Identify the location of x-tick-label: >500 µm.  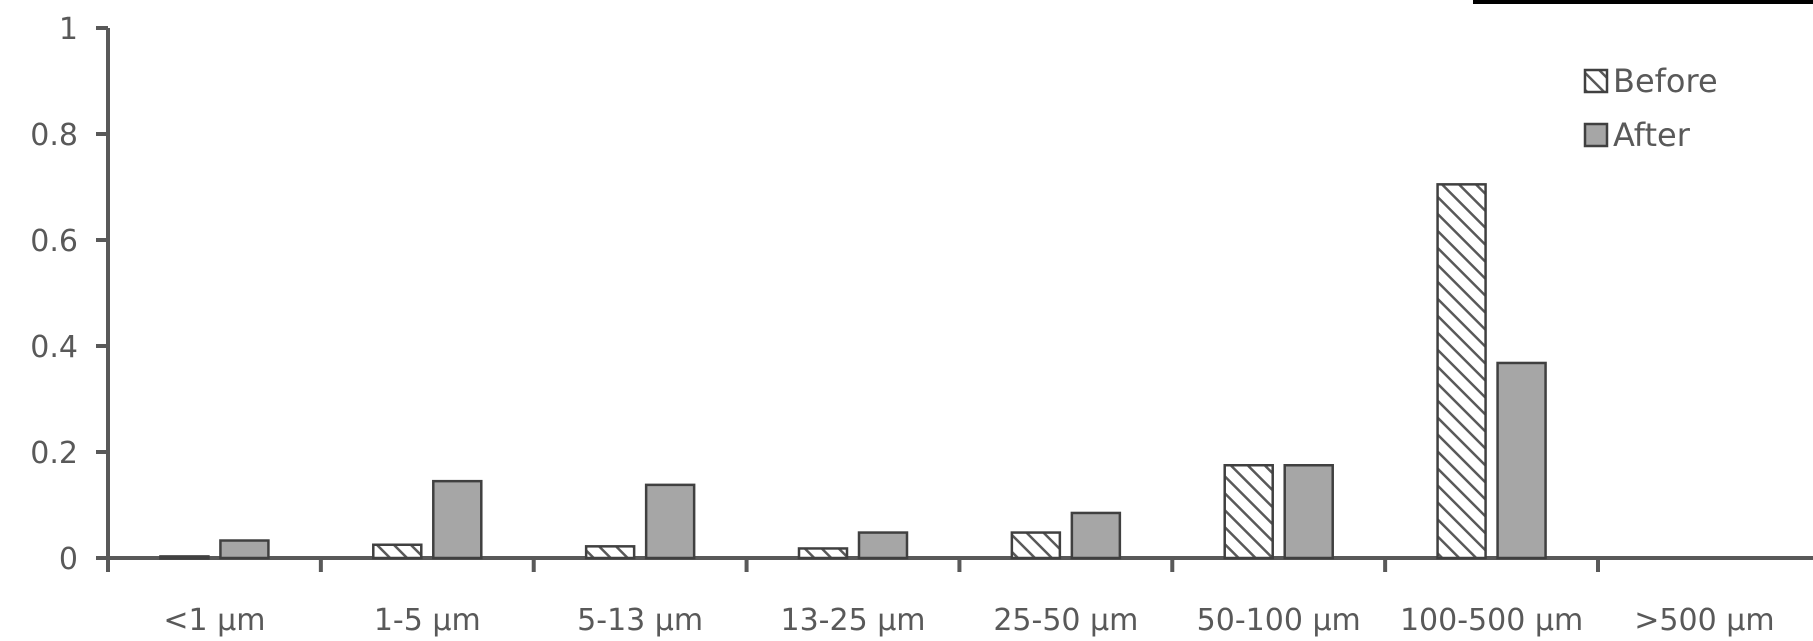
(1704, 620).